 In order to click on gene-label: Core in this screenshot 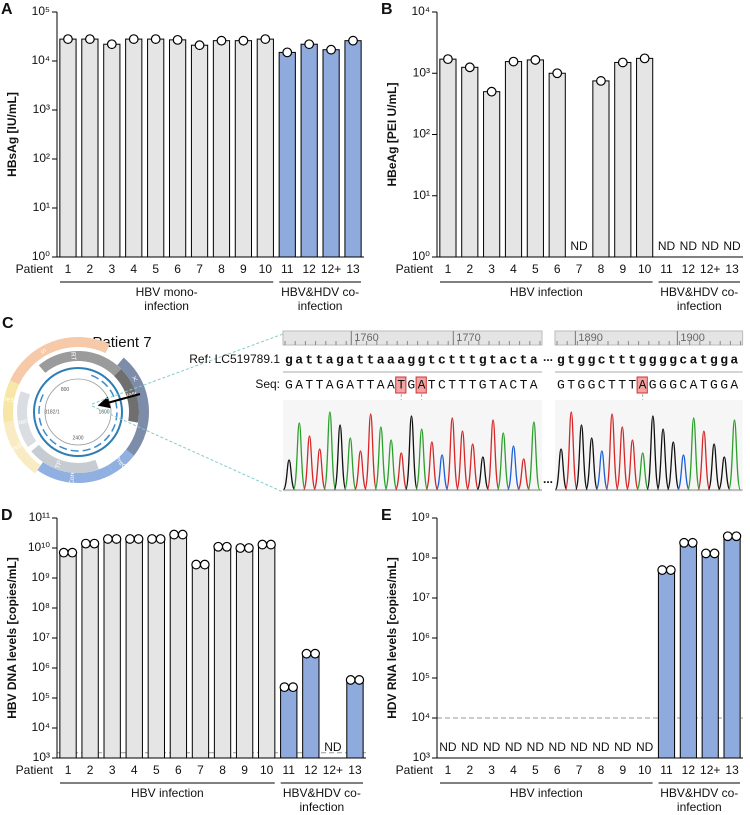, I will do `click(72, 477)`.